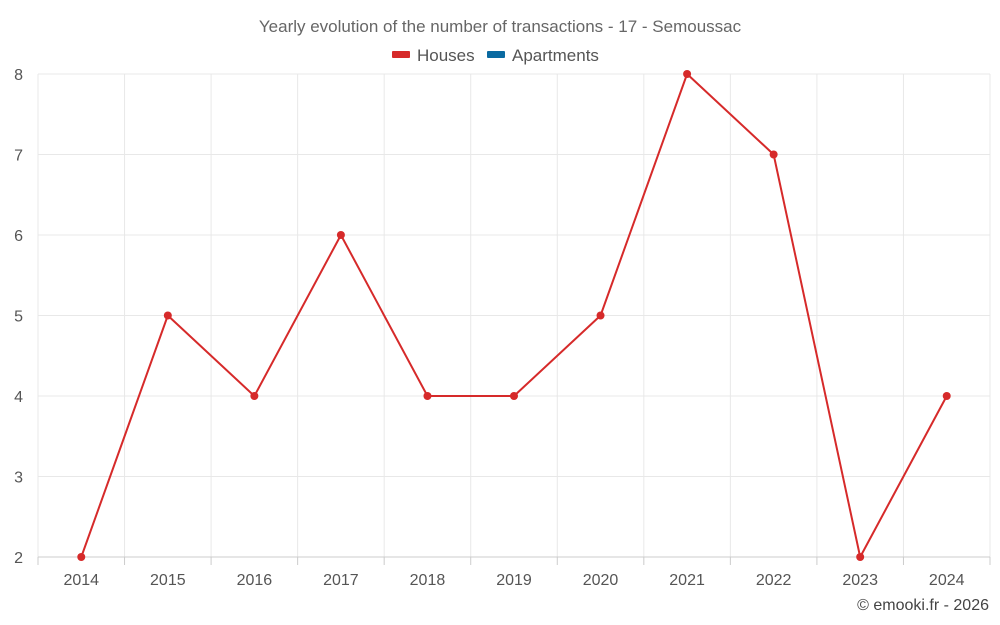 The height and width of the screenshot is (625, 1000). What do you see at coordinates (18, 236) in the screenshot?
I see `y-tick-label: 6` at bounding box center [18, 236].